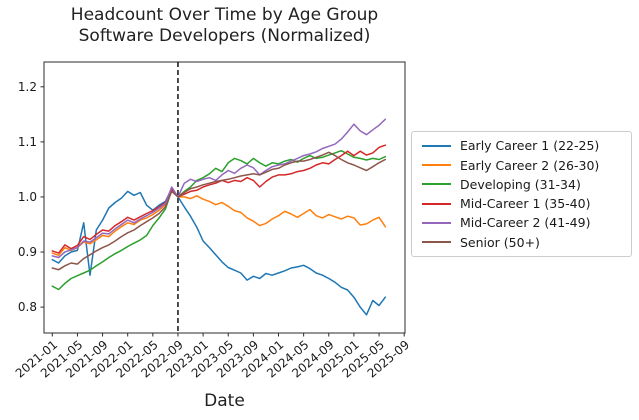 This screenshot has width=639, height=420. I want to click on legend-label: Senior (50+), so click(500, 242).